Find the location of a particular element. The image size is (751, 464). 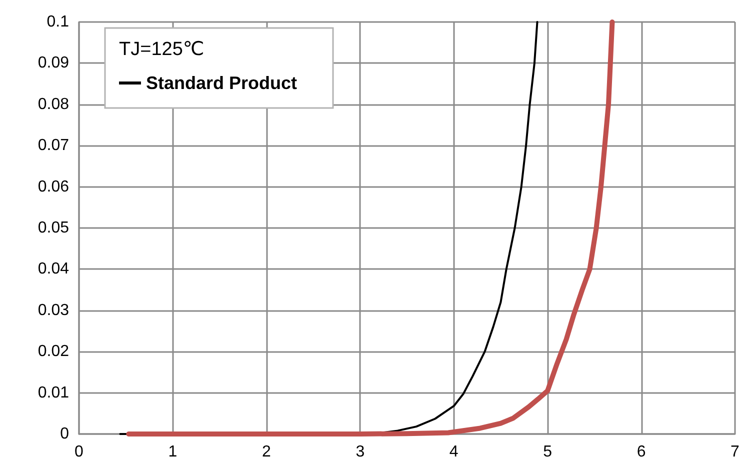

y-tick-label: 0 is located at coordinates (65, 434).